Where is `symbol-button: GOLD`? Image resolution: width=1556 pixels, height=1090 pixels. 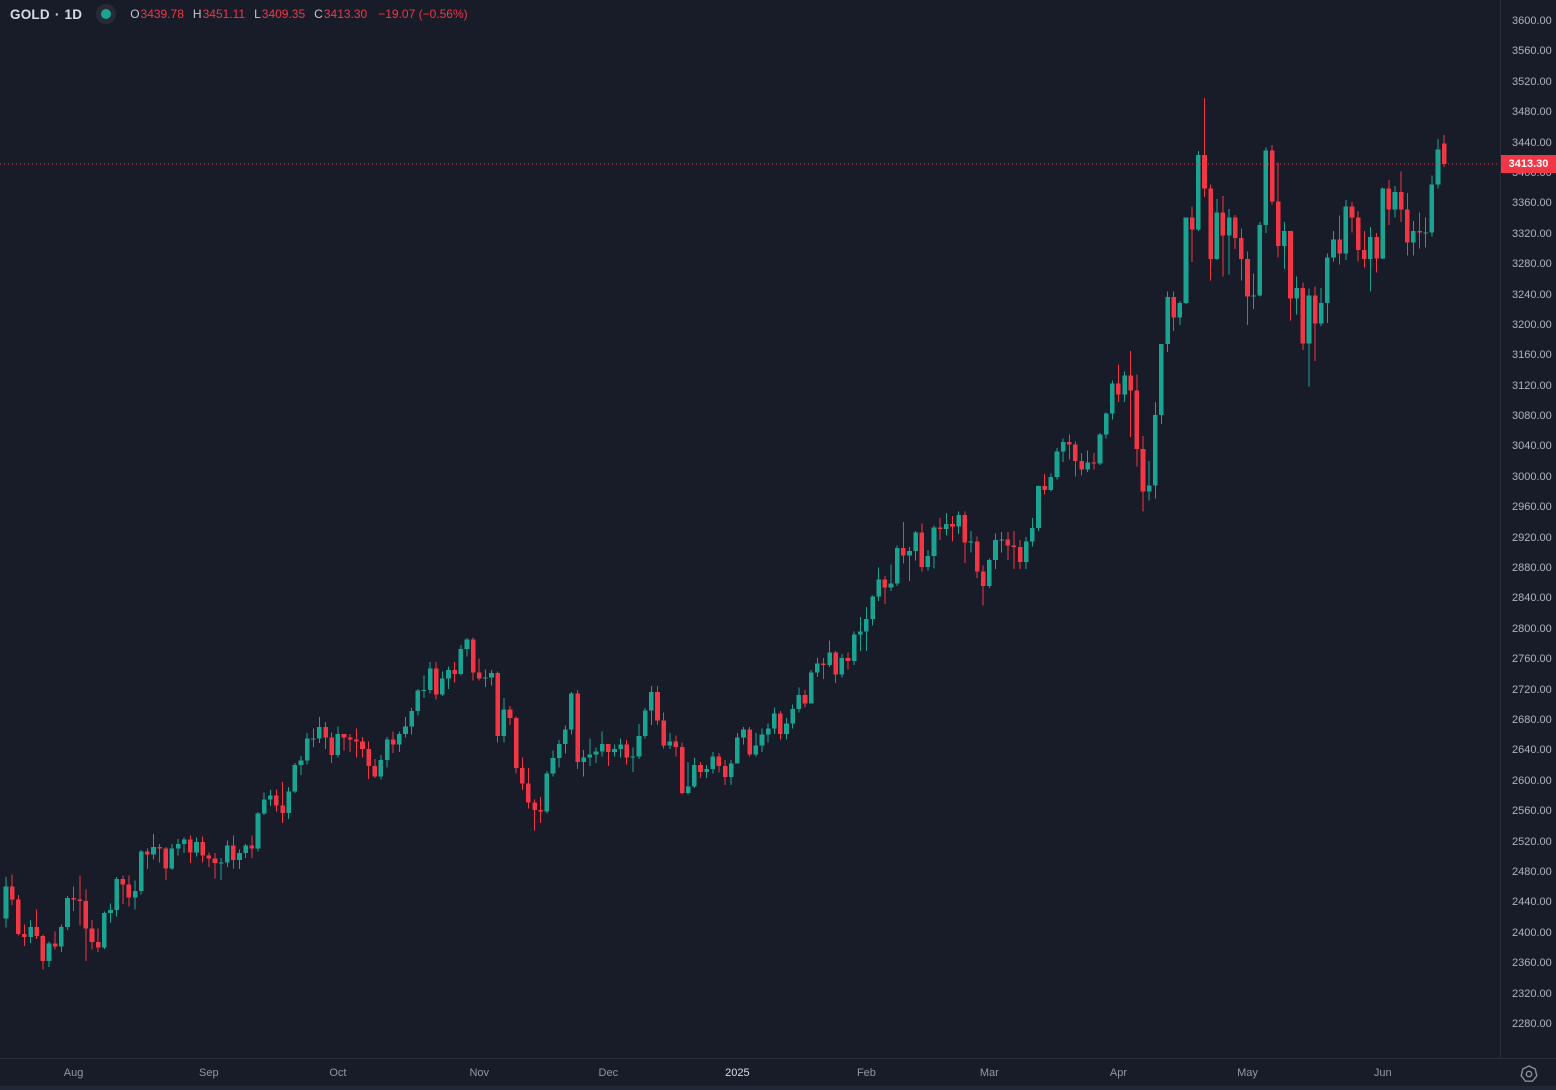 symbol-button: GOLD is located at coordinates (30, 14).